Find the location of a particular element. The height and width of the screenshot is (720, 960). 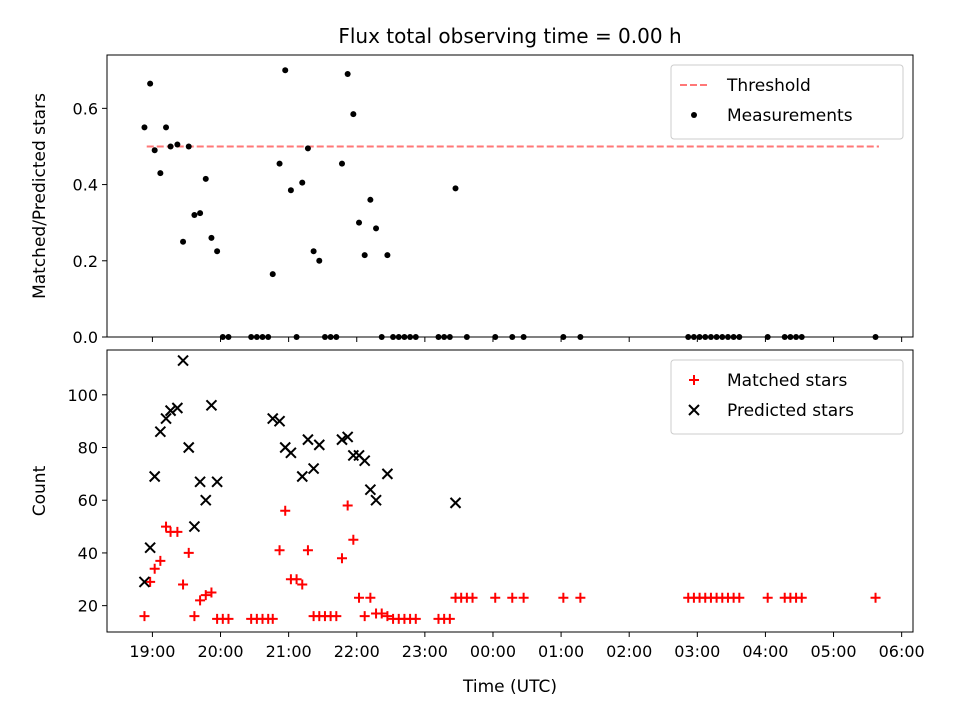

legend-predicted-swatch is located at coordinates (694, 410).